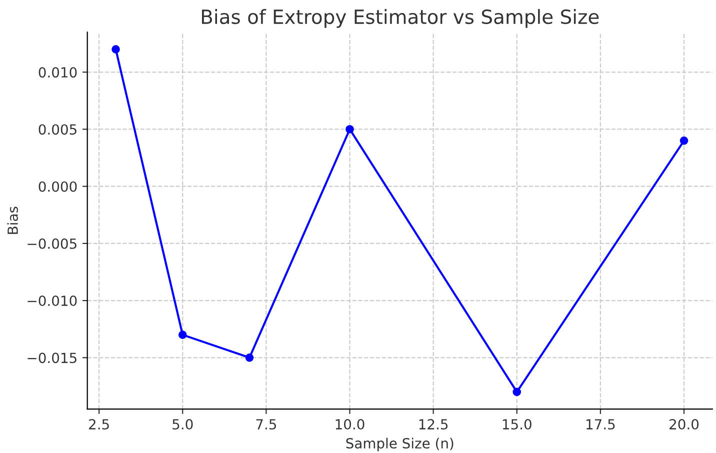  What do you see at coordinates (12, 220) in the screenshot?
I see `y-axis-title: Bias` at bounding box center [12, 220].